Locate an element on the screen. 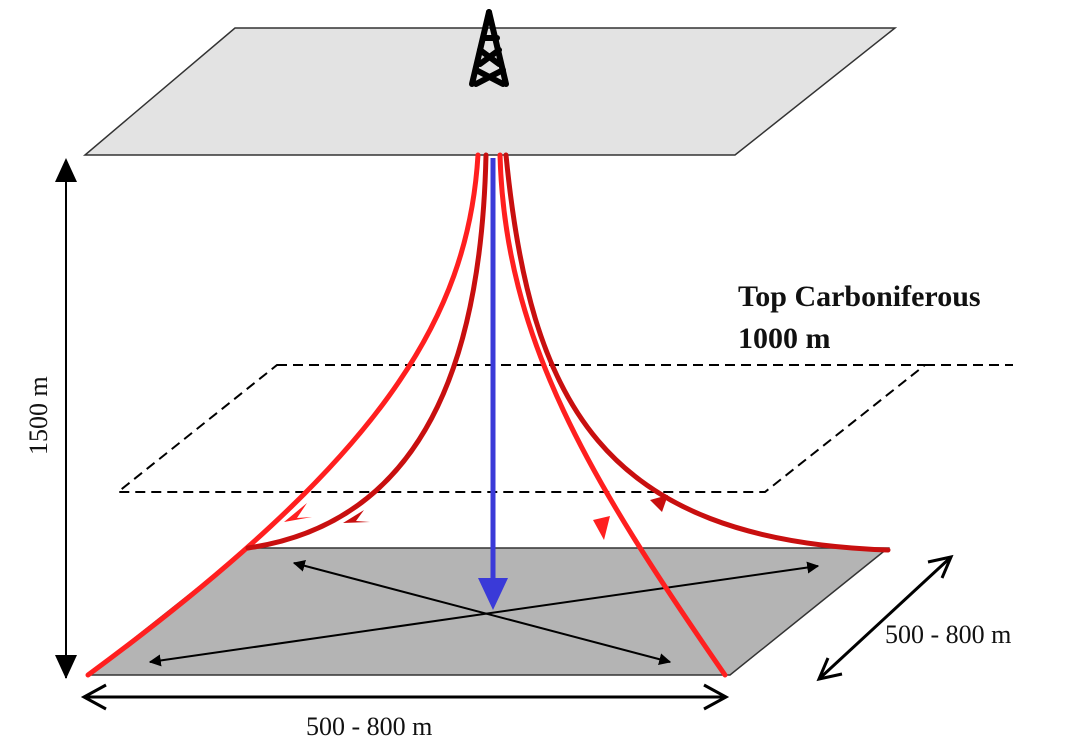  horizon-name-label: Top Carboniferous is located at coordinates (859, 296).